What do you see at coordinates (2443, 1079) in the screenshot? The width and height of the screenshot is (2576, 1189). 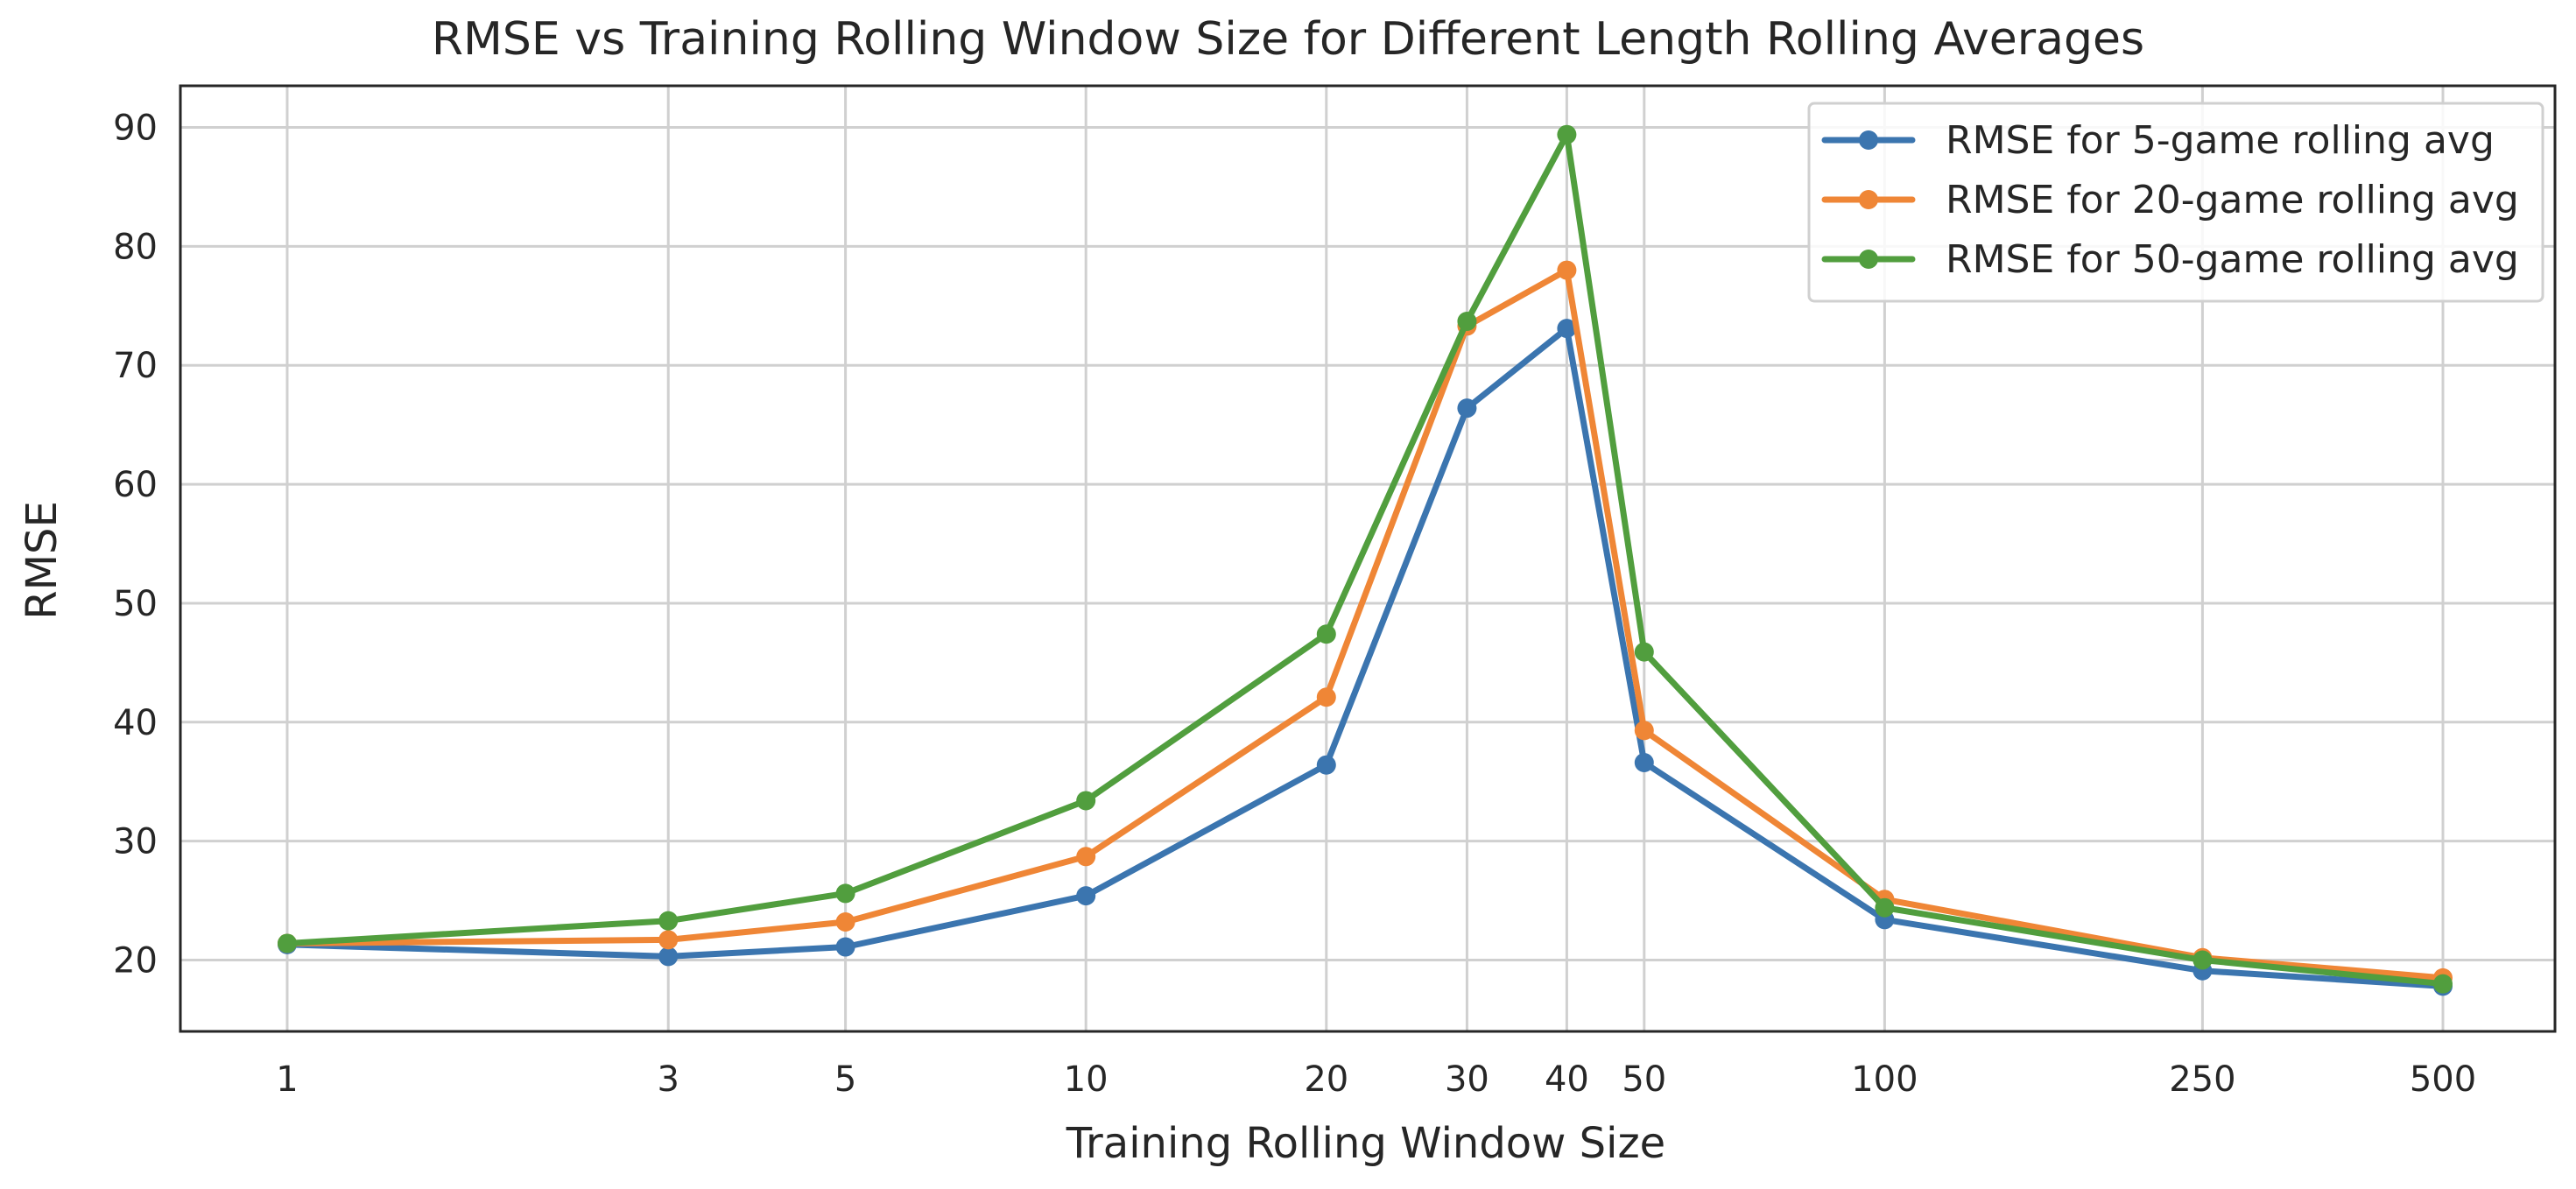 I see `x-tick-label: 500` at bounding box center [2443, 1079].